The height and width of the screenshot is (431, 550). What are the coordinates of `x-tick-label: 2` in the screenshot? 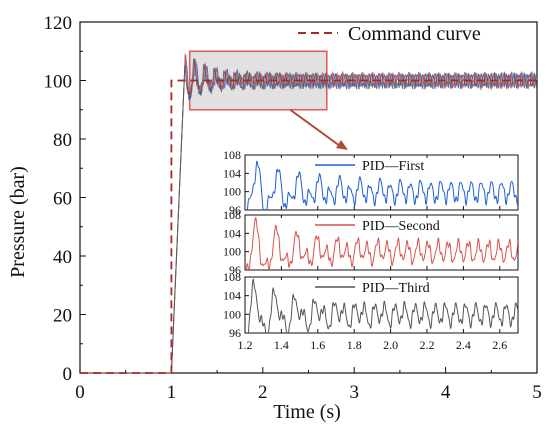 It's located at (263, 392).